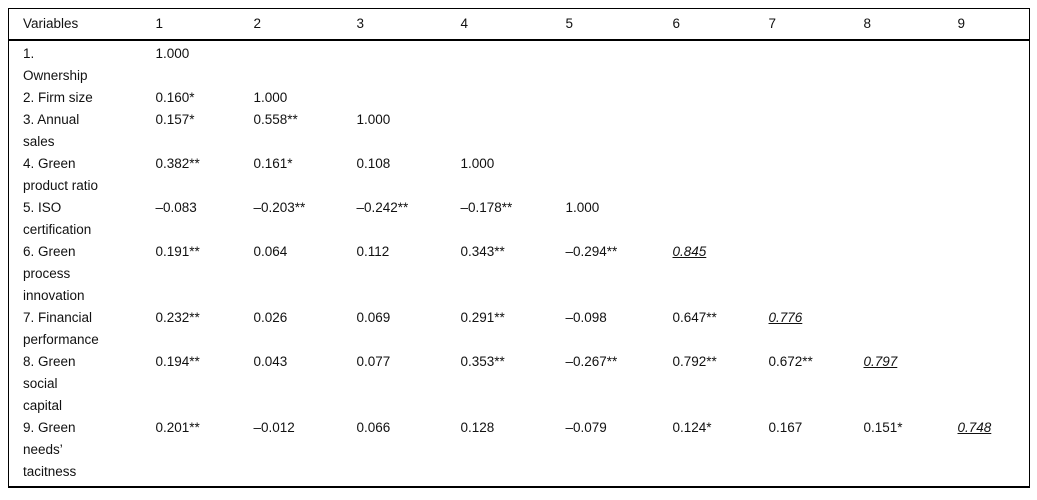  Describe the element at coordinates (482, 251) in the screenshot. I see `correlation-cell: 0.343**` at that location.